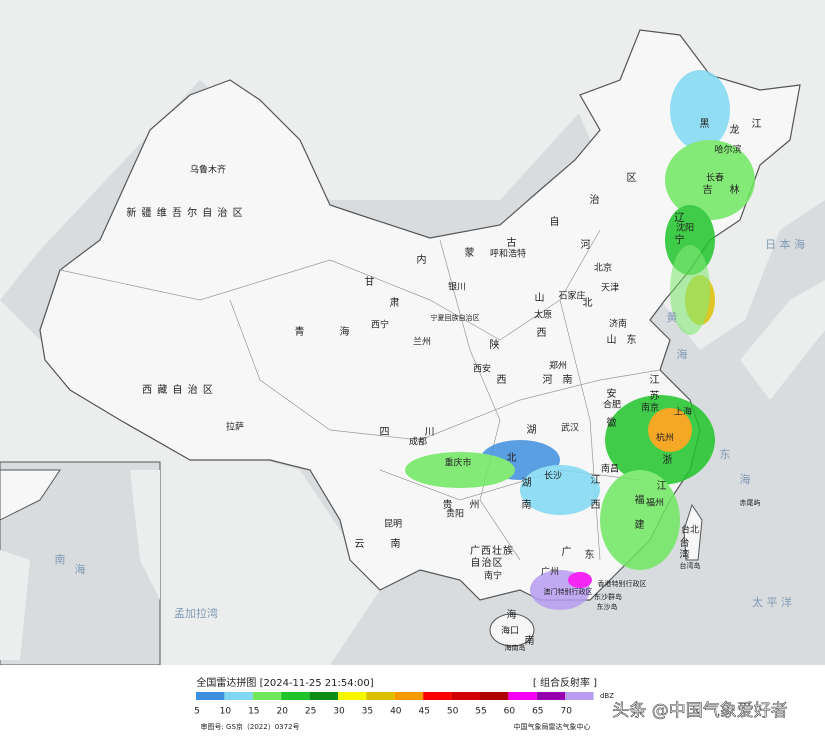 The height and width of the screenshot is (743, 825). Describe the element at coordinates (750, 502) in the screenshot. I see `label: 赤尾屿` at that location.